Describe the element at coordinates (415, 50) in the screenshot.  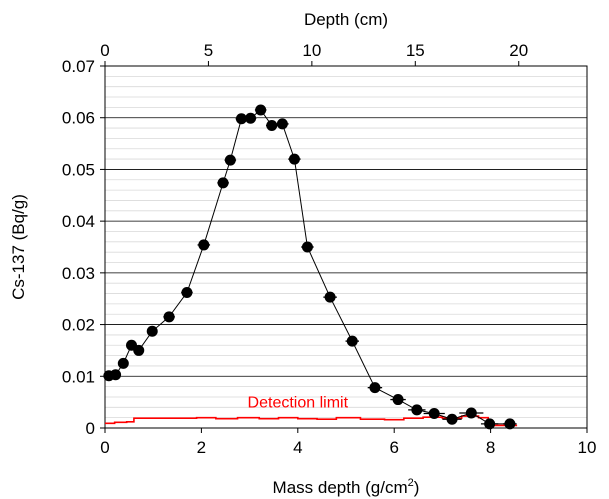
I see `top-x-tick-label: 15` at that location.